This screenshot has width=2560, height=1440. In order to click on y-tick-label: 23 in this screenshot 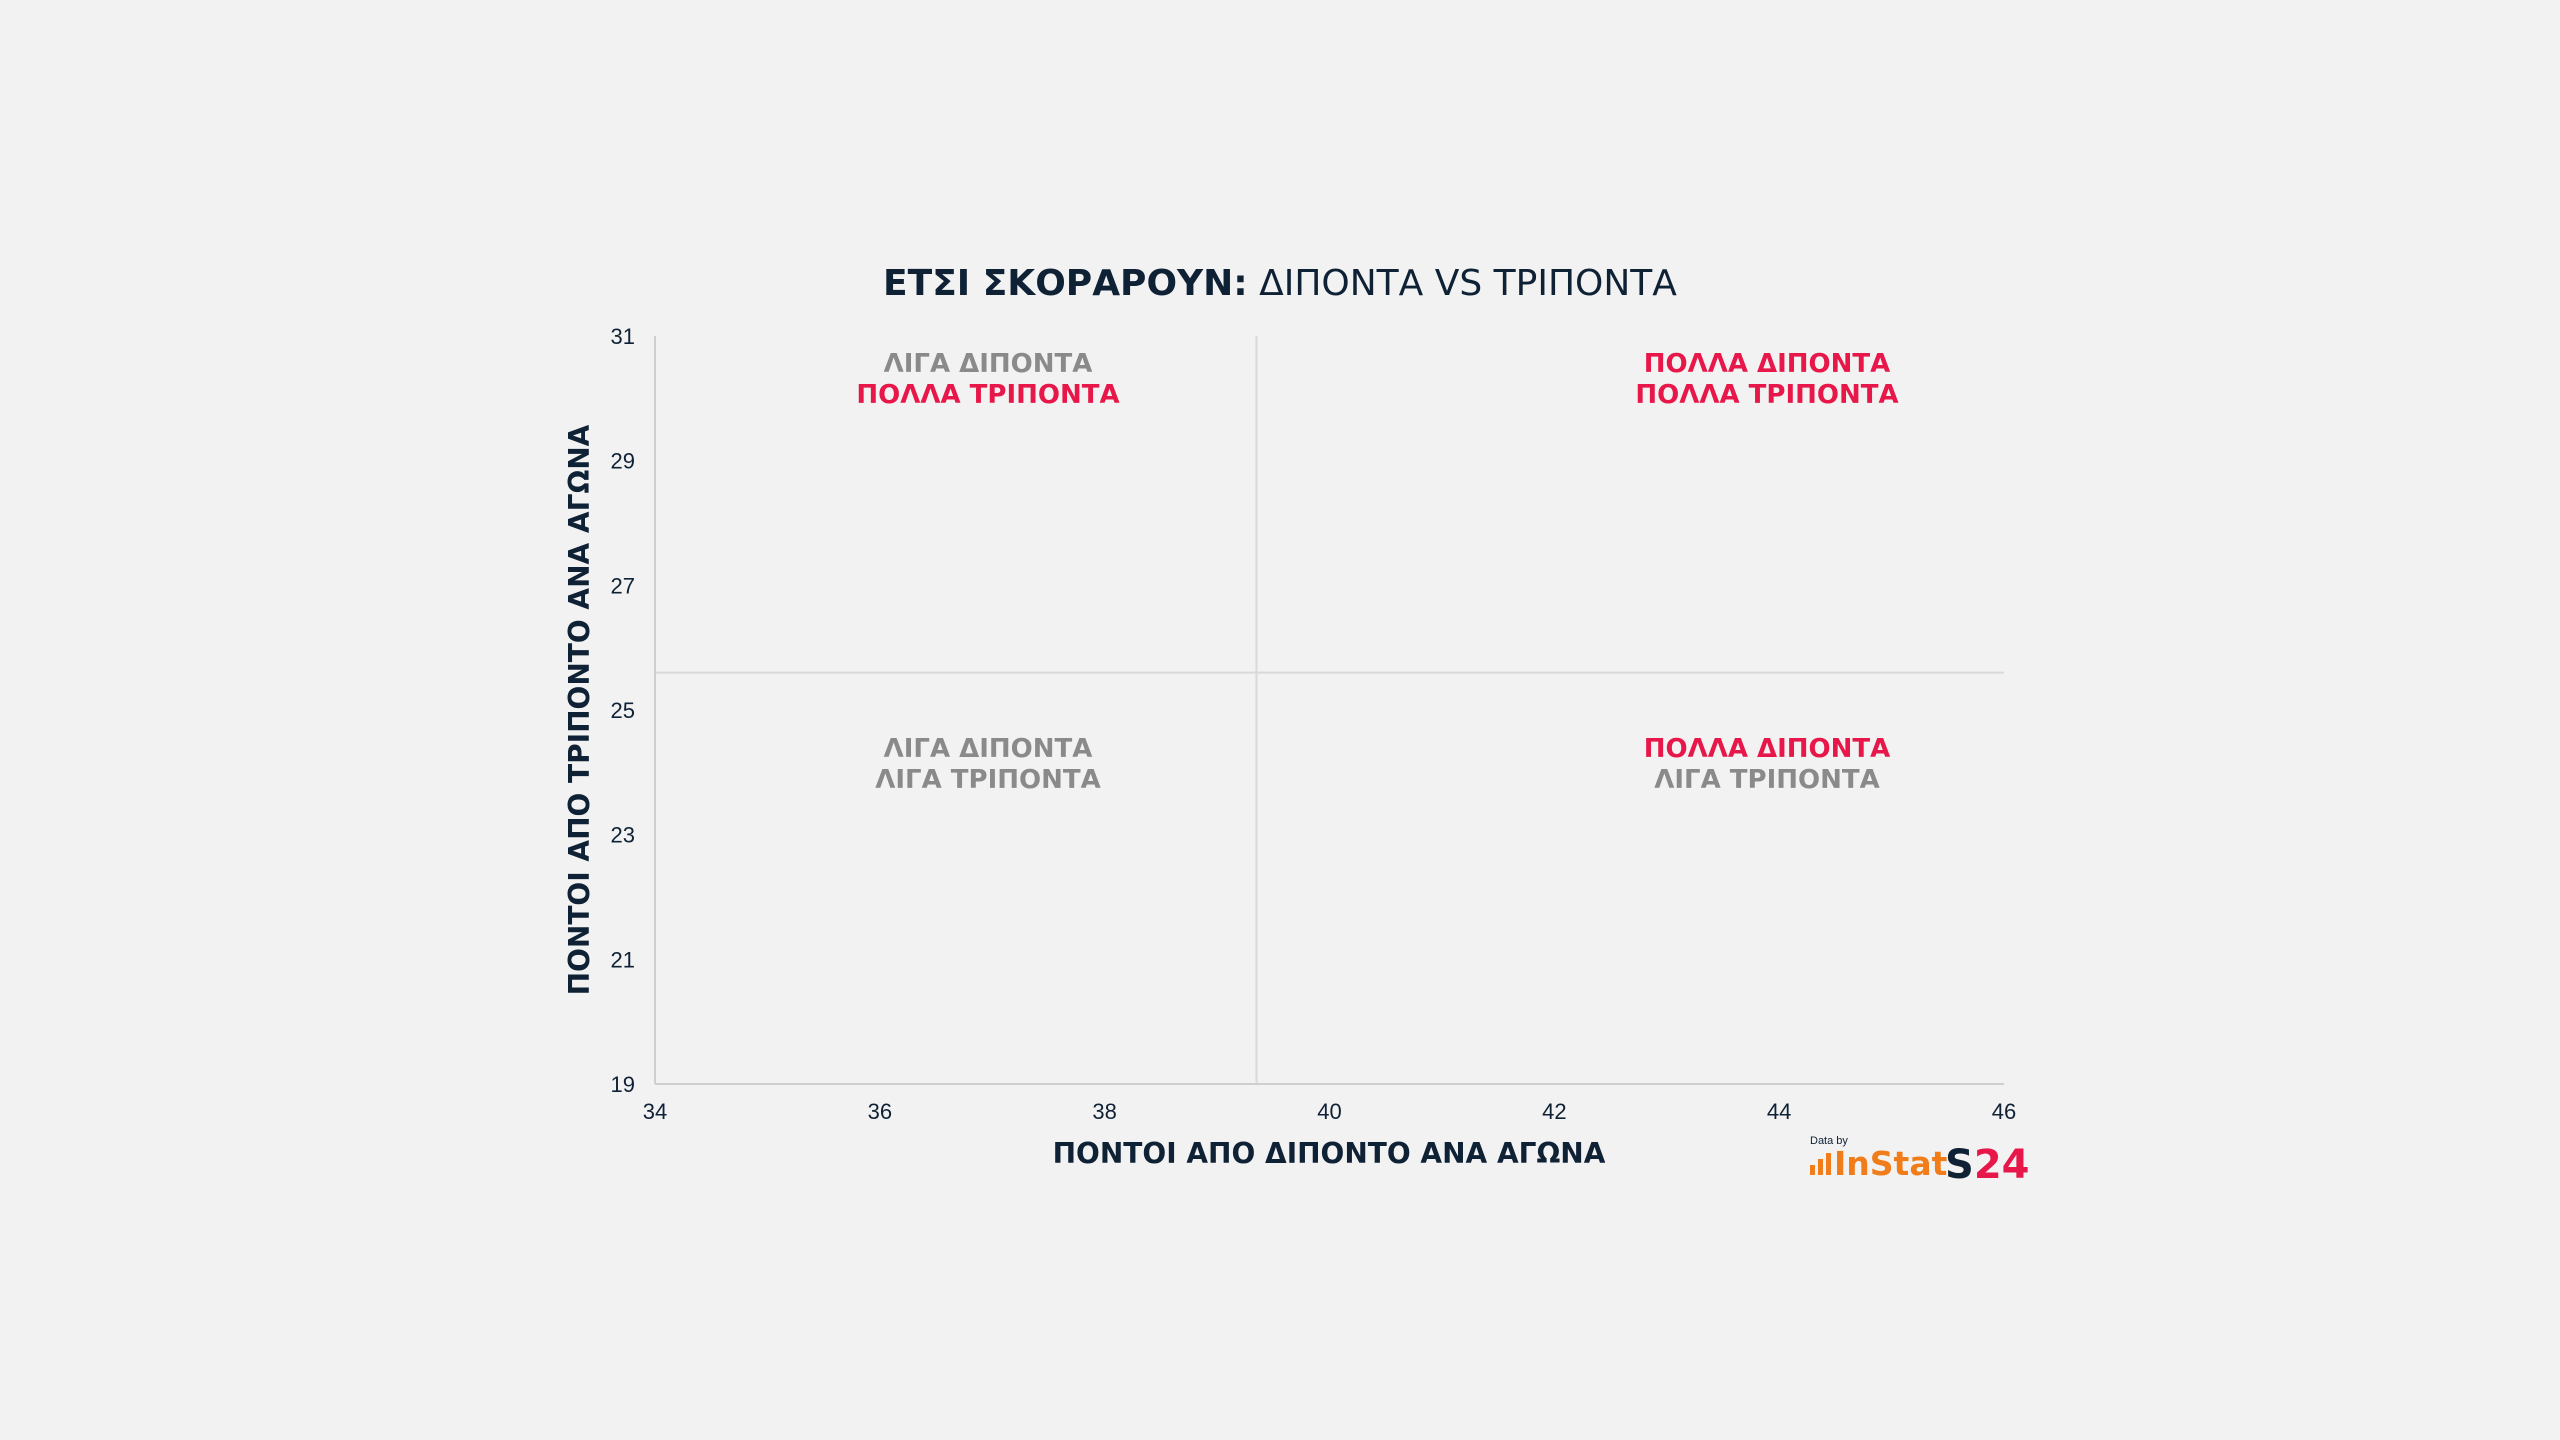, I will do `click(623, 835)`.